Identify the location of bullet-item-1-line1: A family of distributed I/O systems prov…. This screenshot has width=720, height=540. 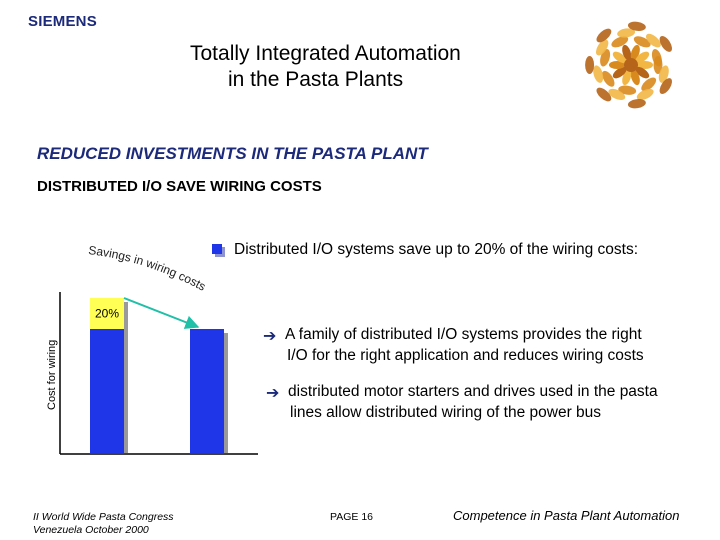
(463, 334).